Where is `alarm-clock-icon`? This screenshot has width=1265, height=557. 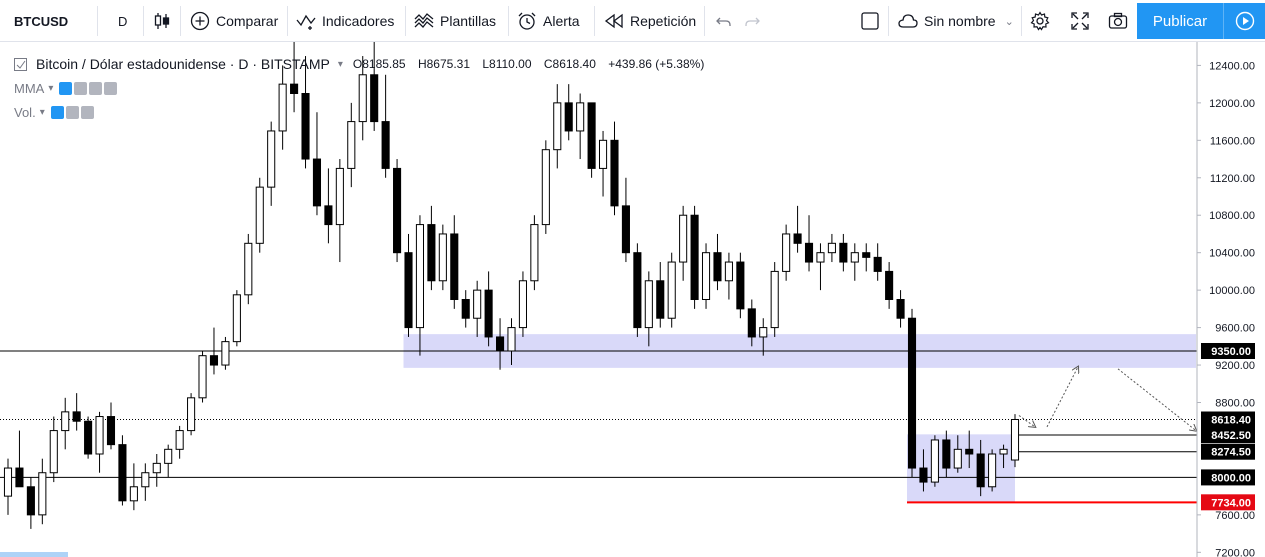
alarm-clock-icon is located at coordinates (527, 21).